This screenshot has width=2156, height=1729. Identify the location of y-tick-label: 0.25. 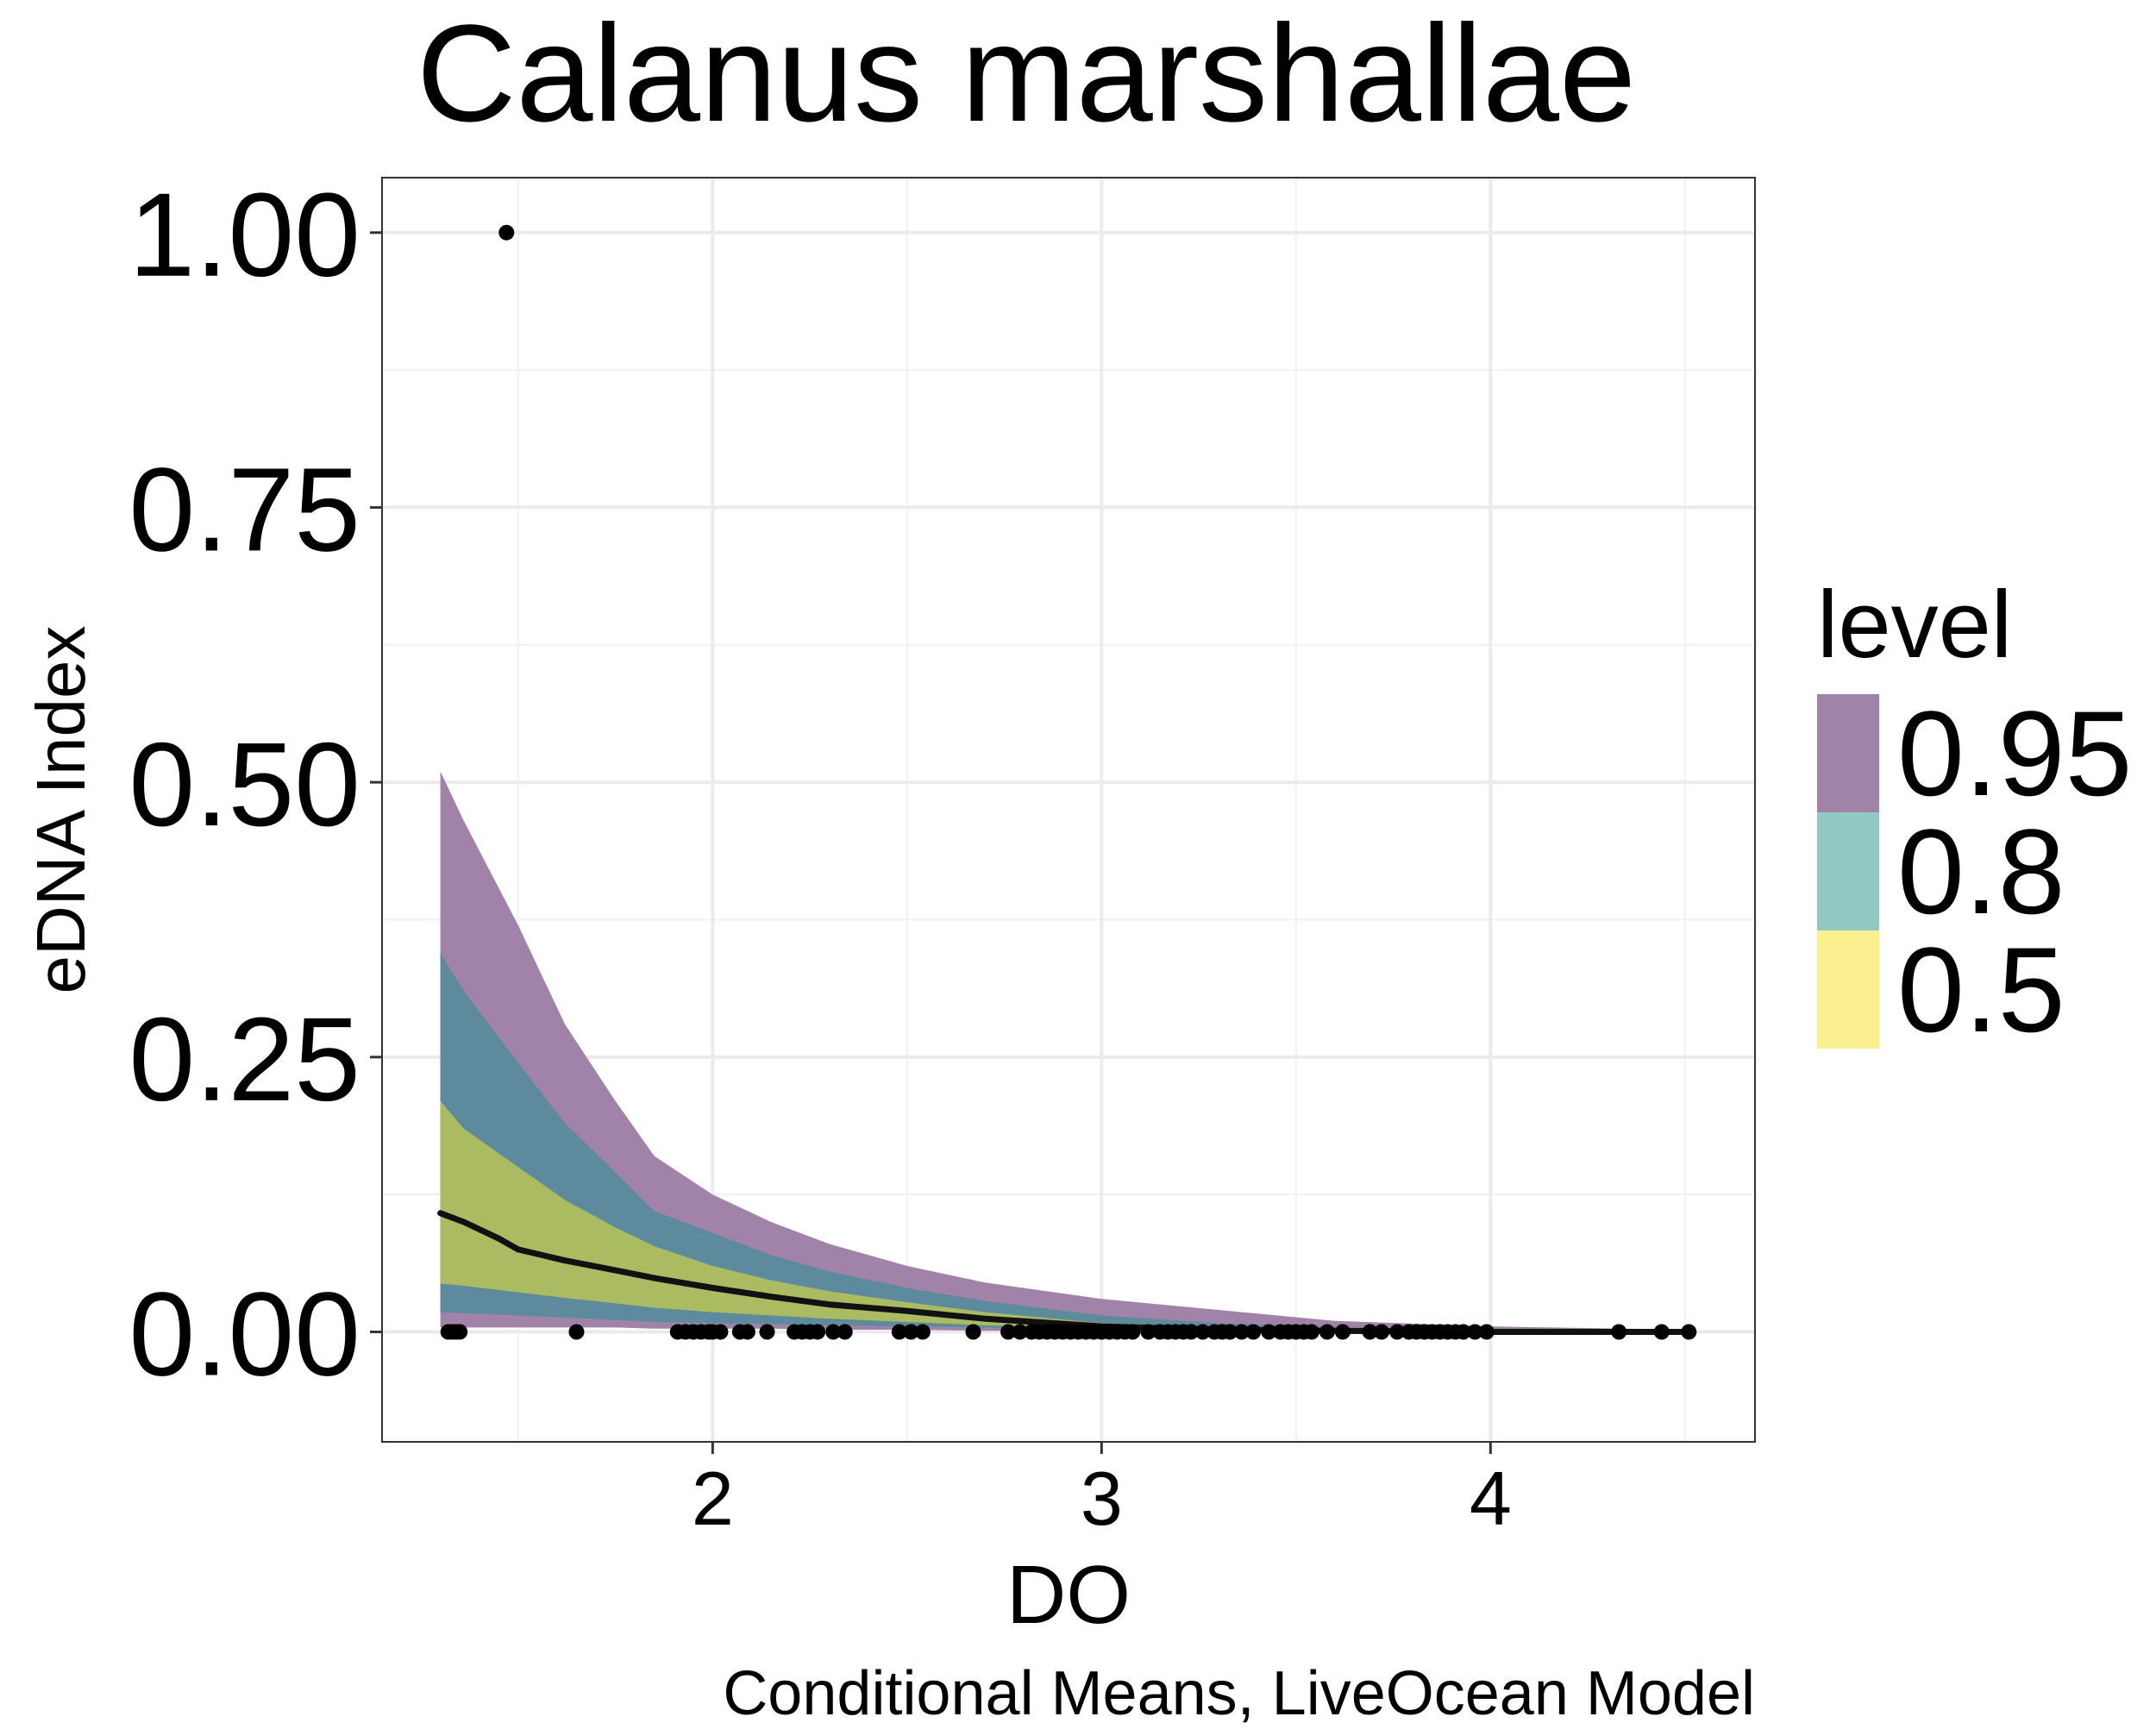
(244, 1060).